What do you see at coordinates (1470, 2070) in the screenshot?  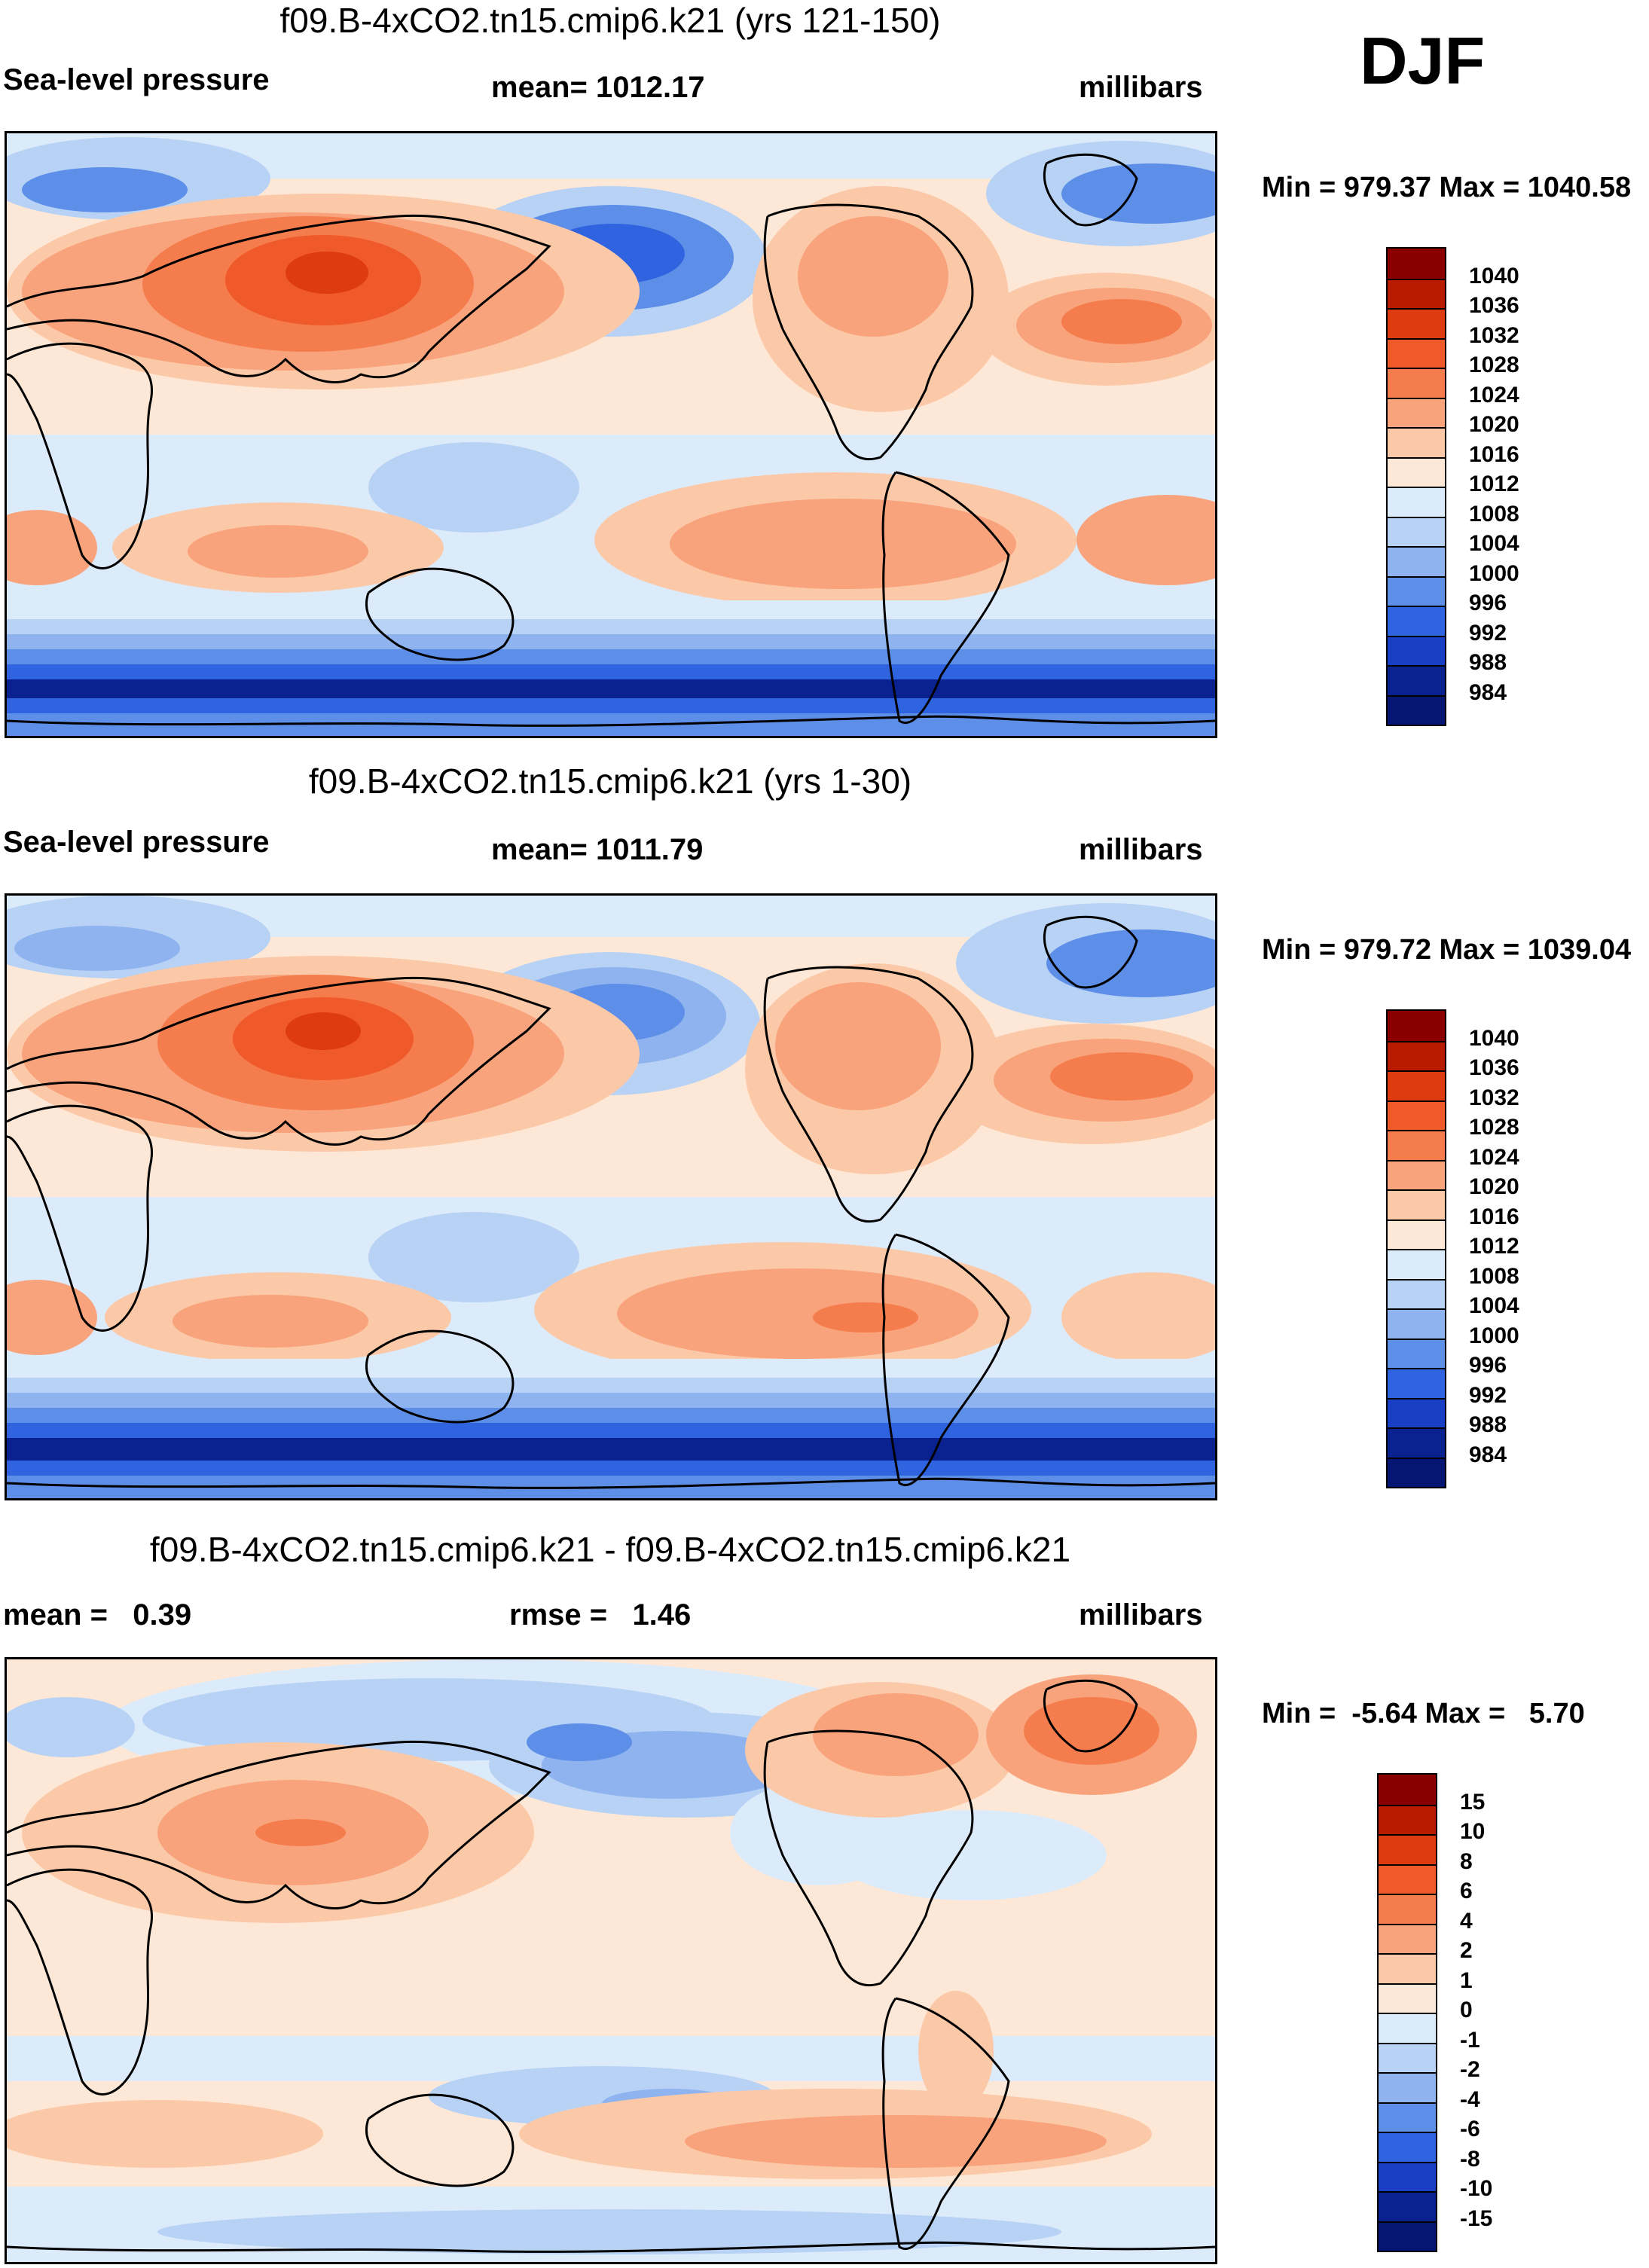 I see `colorbar-tick-label: -2` at bounding box center [1470, 2070].